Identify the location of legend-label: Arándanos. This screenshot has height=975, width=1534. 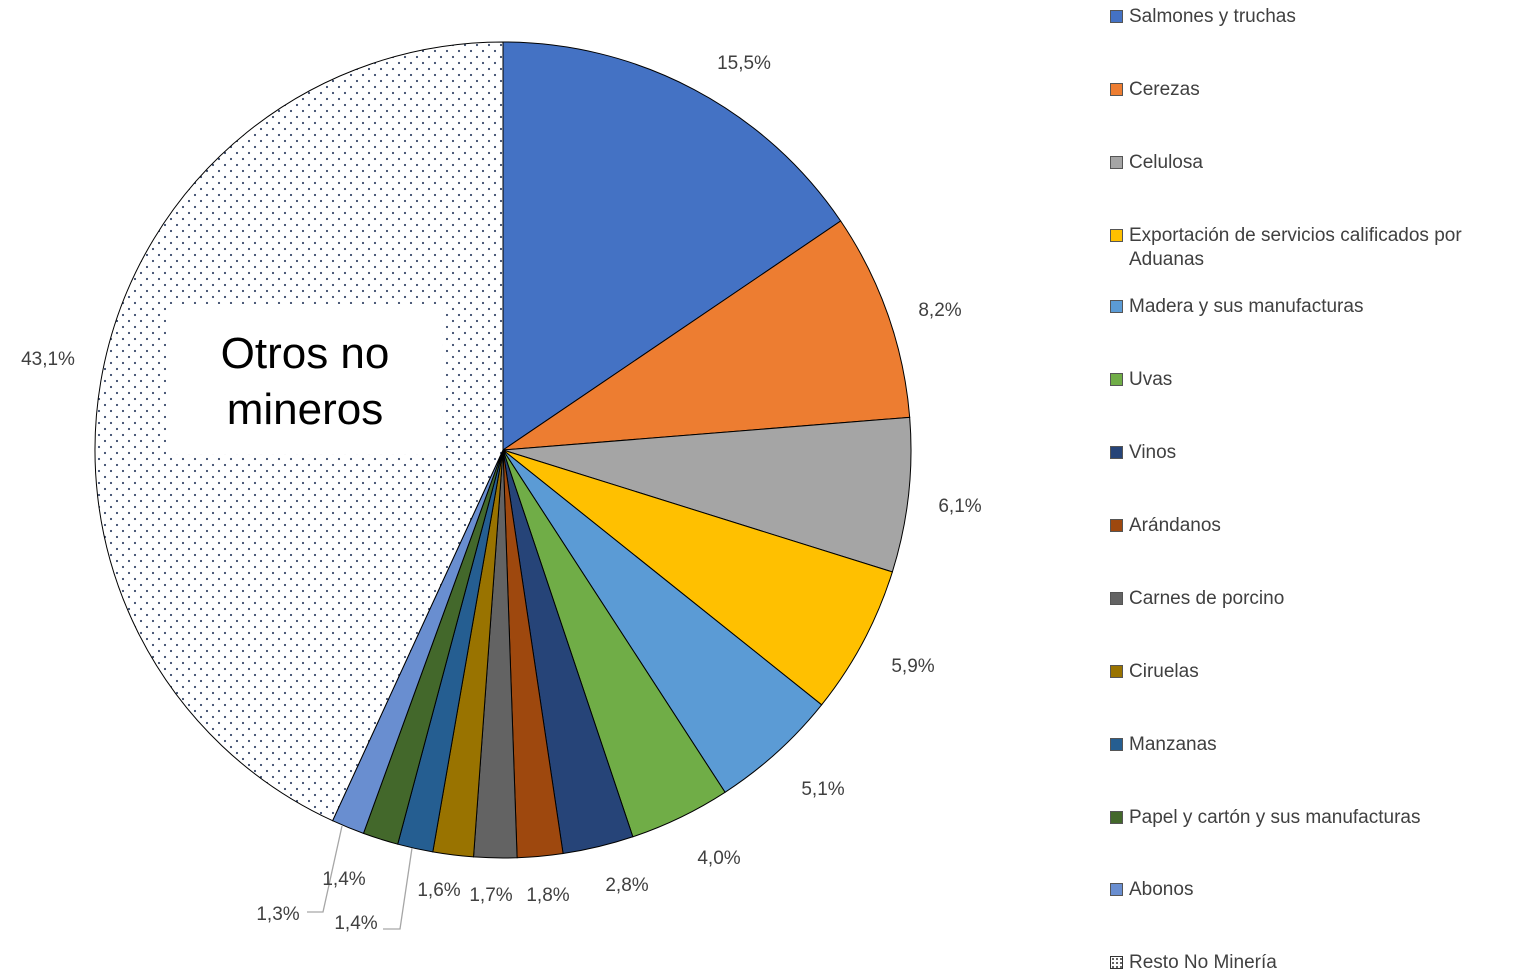
(1175, 525).